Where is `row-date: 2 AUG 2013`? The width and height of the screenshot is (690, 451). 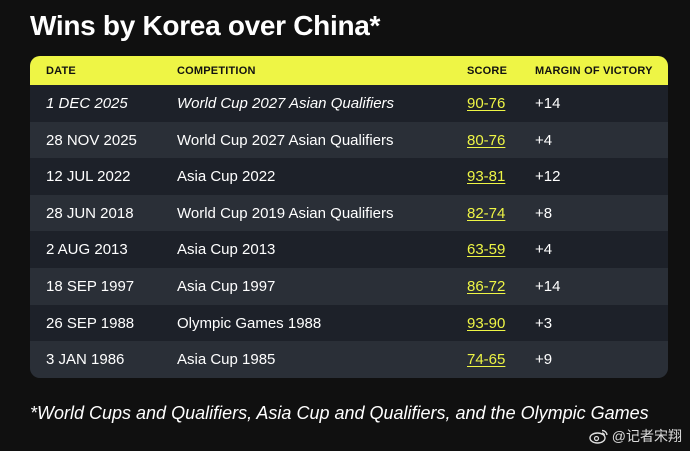
row-date: 2 AUG 2013 is located at coordinates (87, 250).